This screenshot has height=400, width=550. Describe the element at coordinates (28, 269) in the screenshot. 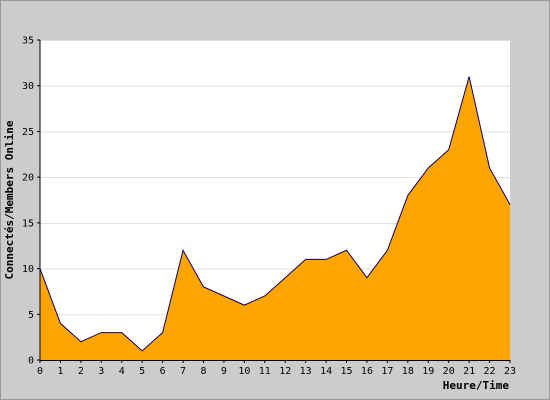

I see `y-tick-label: 10` at that location.